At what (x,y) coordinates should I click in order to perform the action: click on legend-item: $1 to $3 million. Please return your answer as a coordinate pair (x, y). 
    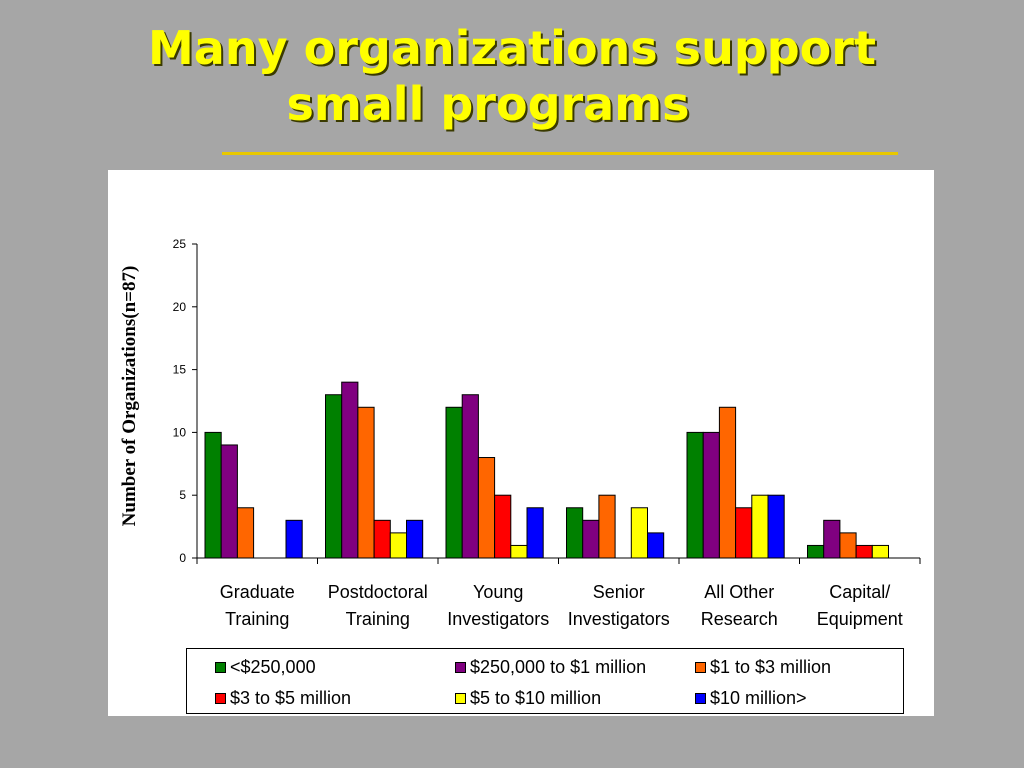
    Looking at the image, I should click on (763, 667).